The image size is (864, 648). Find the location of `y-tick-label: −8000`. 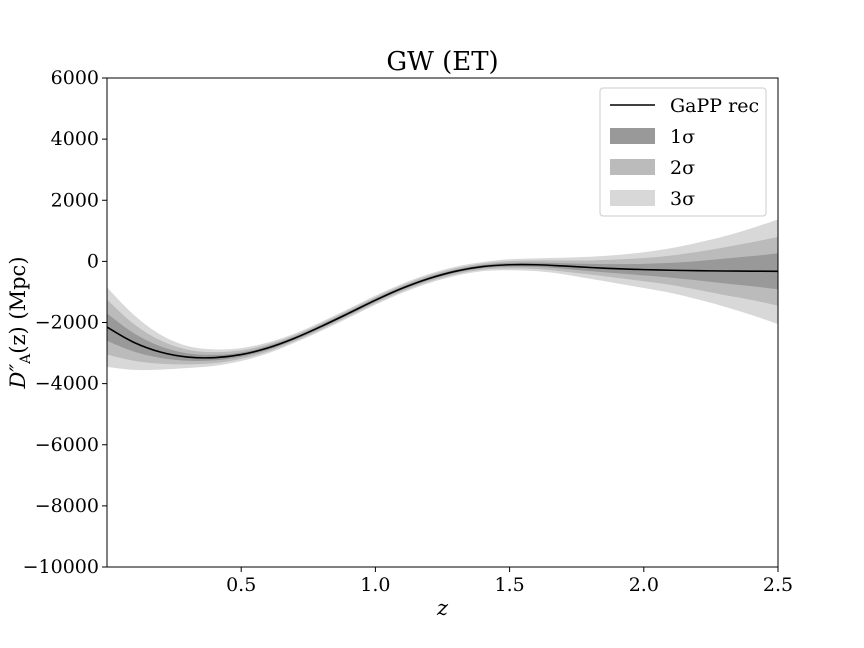

y-tick-label: −8000 is located at coordinates (67, 506).